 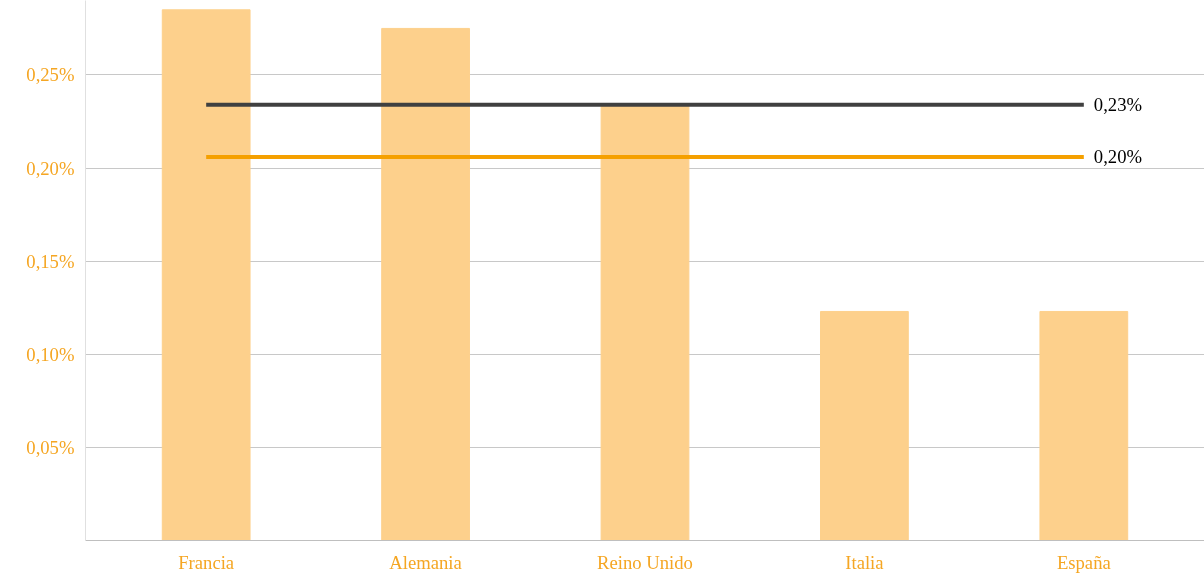 I want to click on y-tick-label: 0,10%, so click(x=50, y=354).